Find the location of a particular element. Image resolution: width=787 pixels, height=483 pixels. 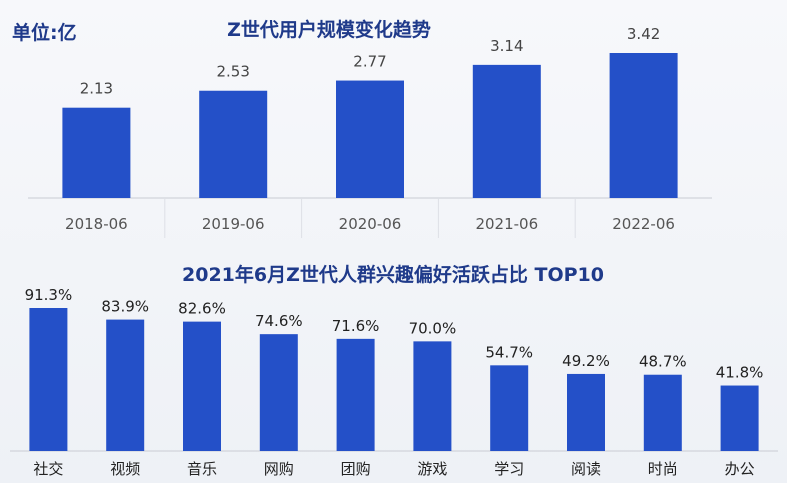

category-label: 社交 is located at coordinates (48, 469).